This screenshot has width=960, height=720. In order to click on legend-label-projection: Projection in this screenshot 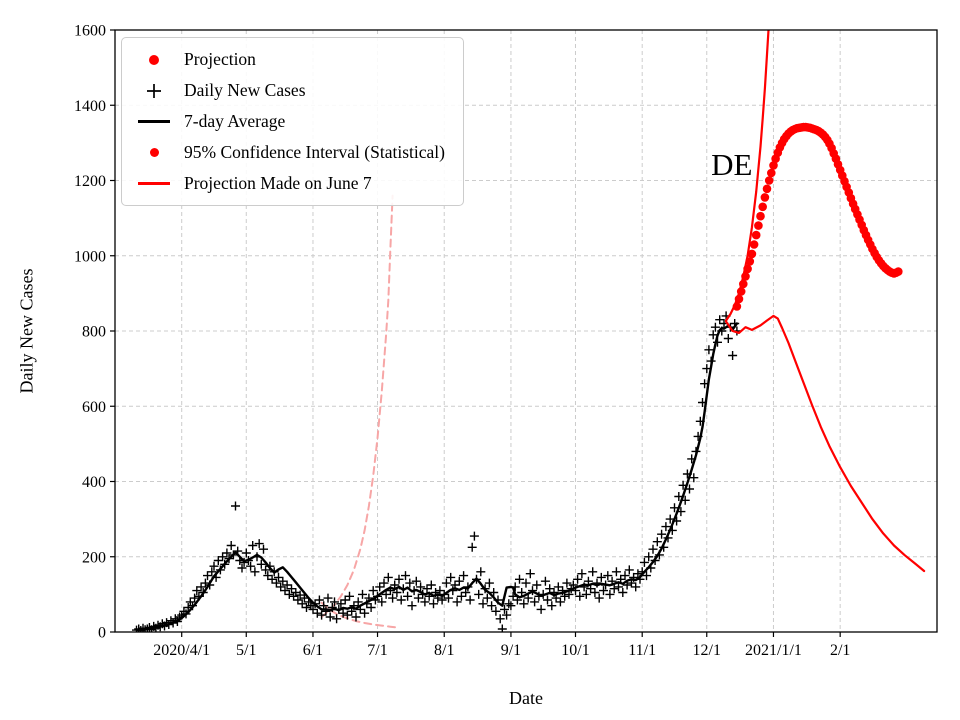, I will do `click(220, 59)`.